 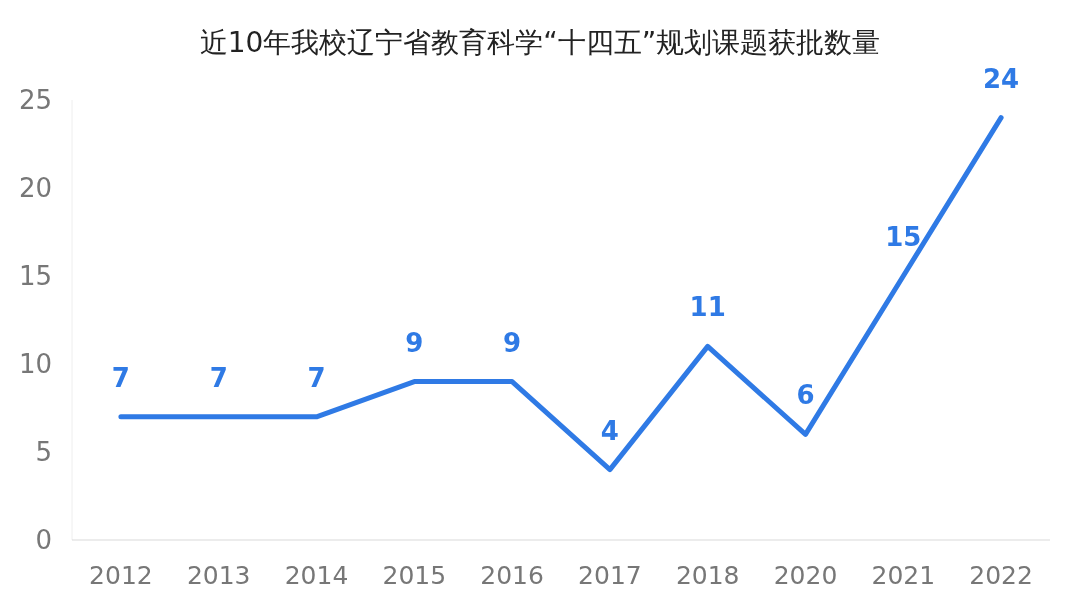 I want to click on x-tick-label: 2015, so click(x=414, y=575).